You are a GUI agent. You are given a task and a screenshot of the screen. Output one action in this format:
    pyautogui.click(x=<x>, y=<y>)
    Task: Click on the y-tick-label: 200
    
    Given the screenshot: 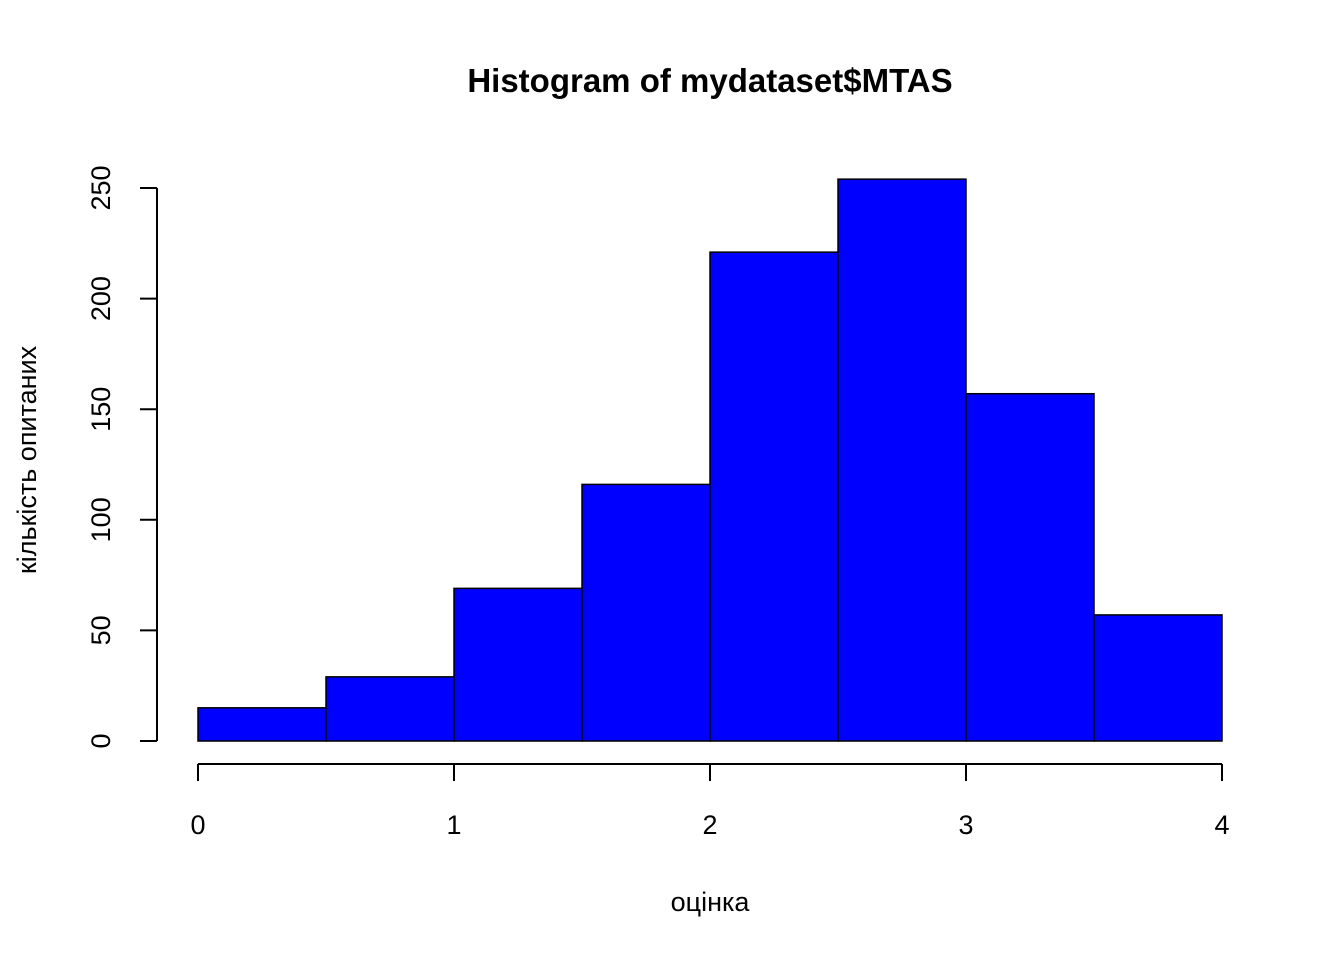 What is the action you would take?
    pyautogui.click(x=101, y=298)
    